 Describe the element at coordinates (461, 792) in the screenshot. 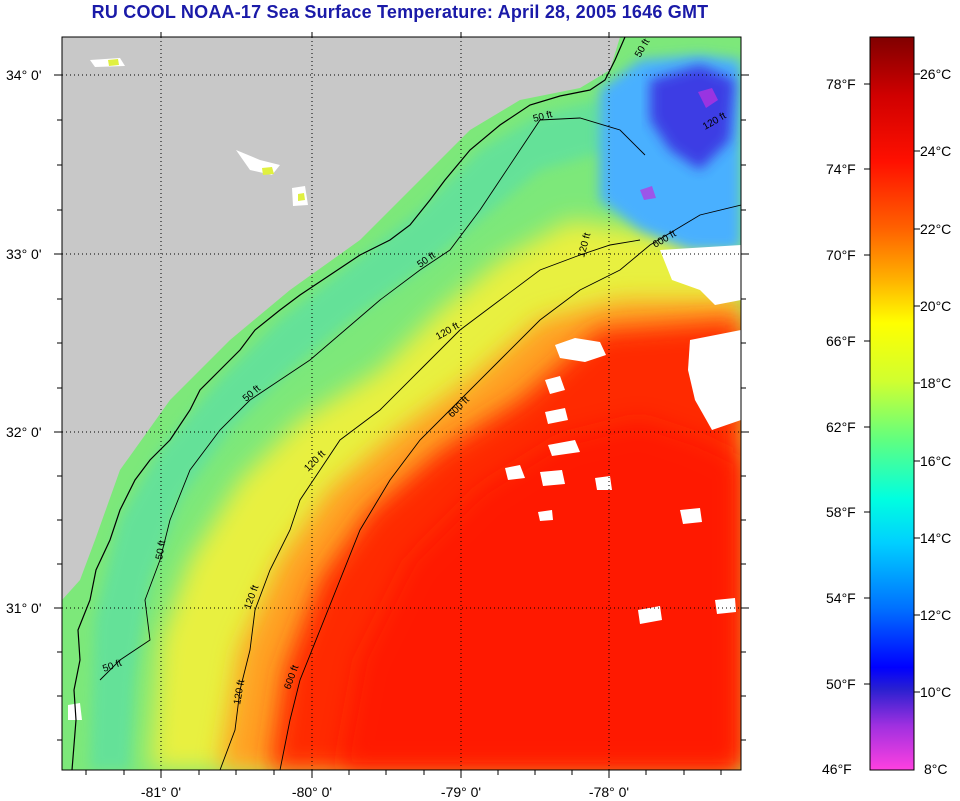

I see `lon-label: -79° 0'` at that location.